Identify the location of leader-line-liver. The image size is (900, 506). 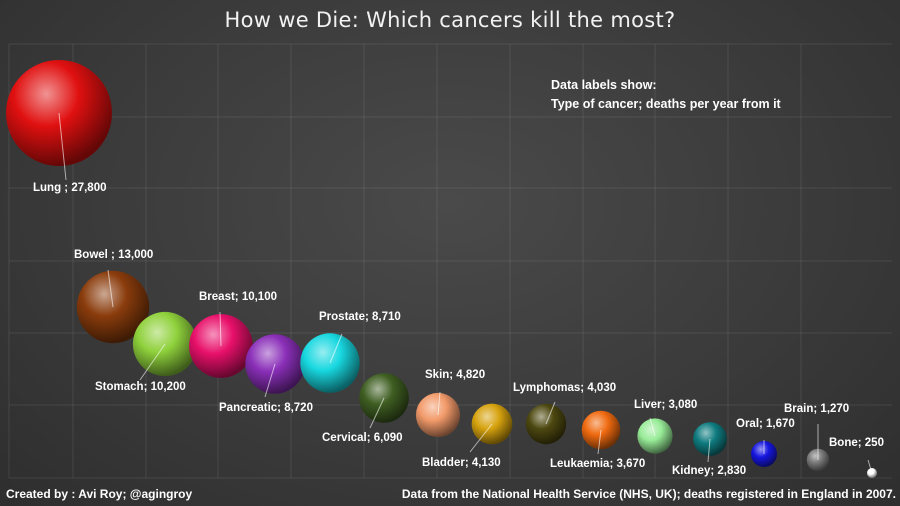
(652, 427).